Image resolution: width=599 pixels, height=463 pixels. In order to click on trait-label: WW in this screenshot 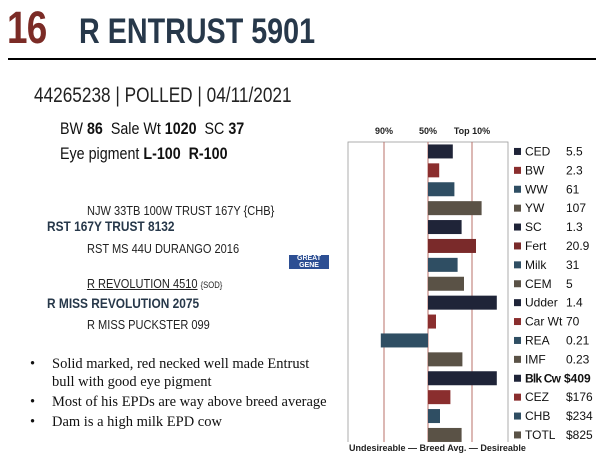, I will do `click(536, 189)`.